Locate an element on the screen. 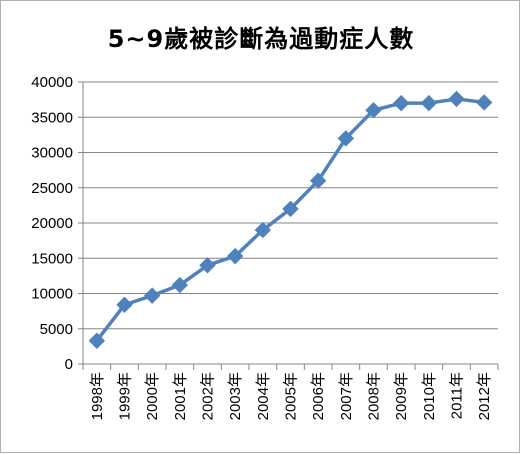 The width and height of the screenshot is (520, 454). x-tick-label: 2004年 is located at coordinates (263, 396).